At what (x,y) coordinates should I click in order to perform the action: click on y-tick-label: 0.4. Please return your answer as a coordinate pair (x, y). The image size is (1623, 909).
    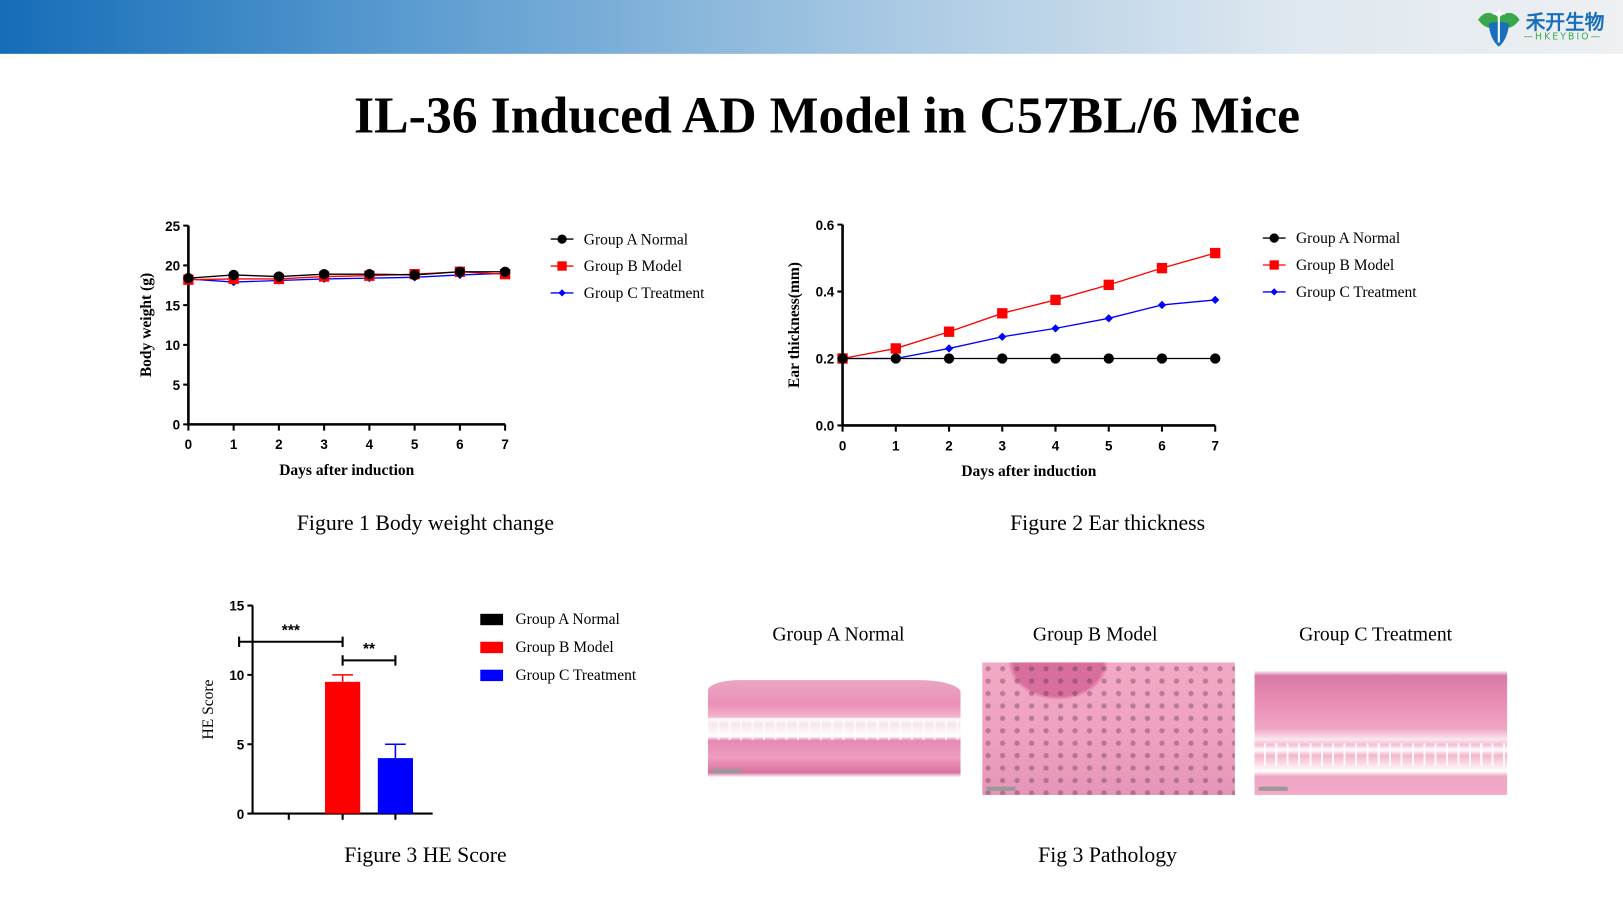
    Looking at the image, I should click on (825, 292).